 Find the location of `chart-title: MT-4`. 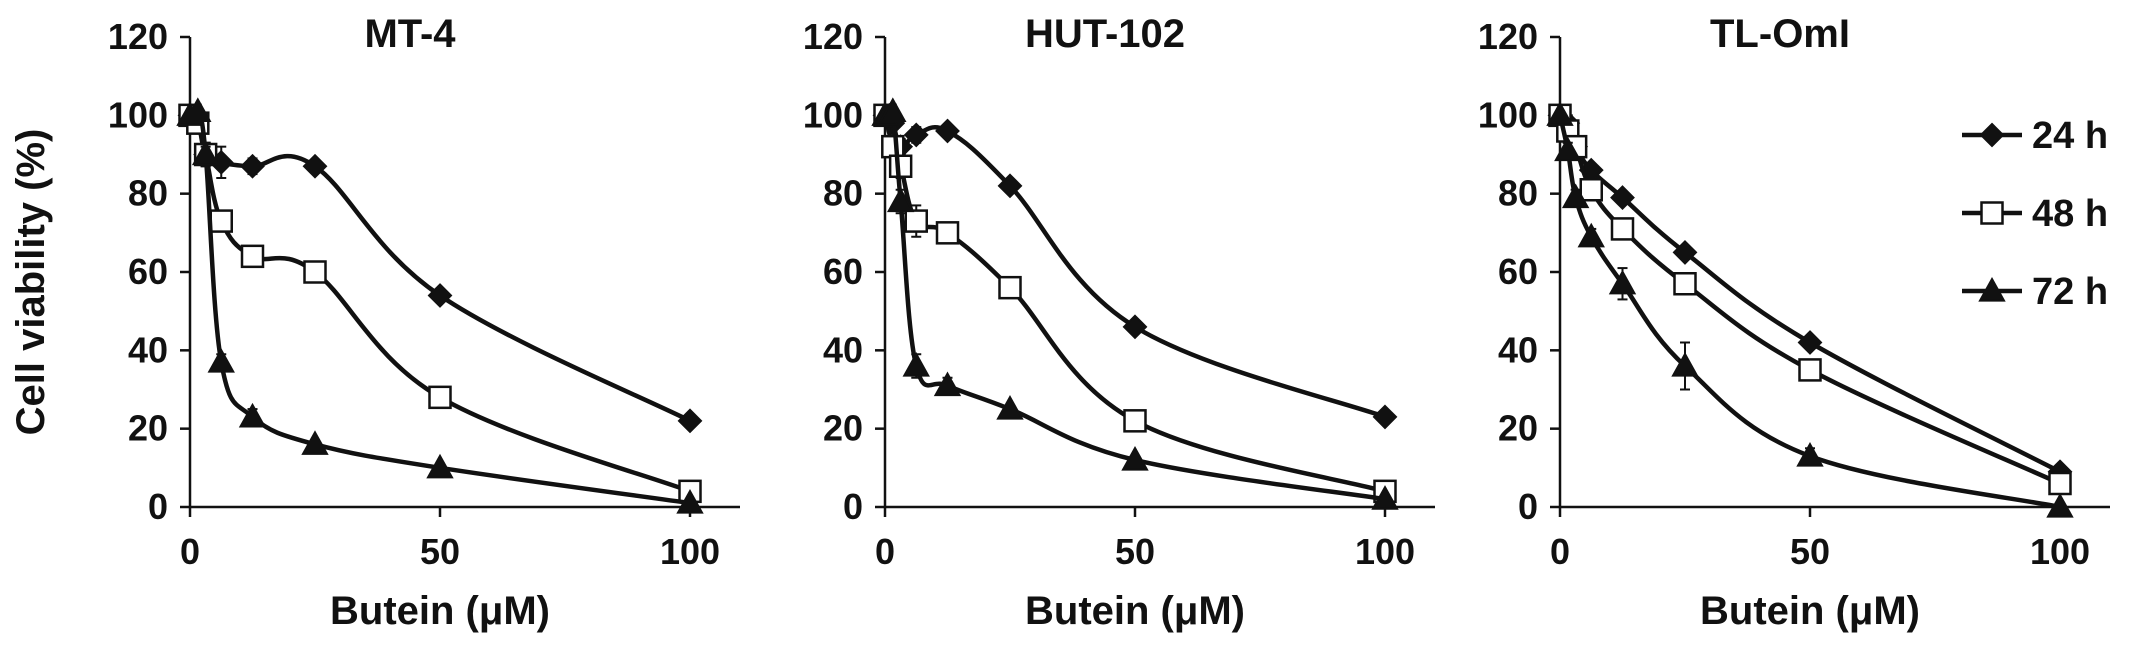

chart-title: MT-4 is located at coordinates (410, 34).